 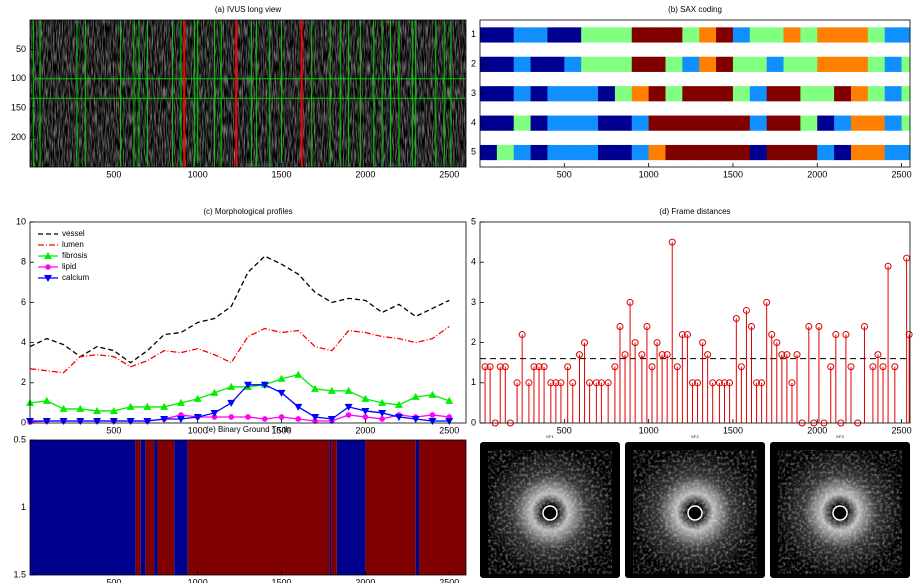 What do you see at coordinates (73, 233) in the screenshot?
I see `legend-label: vessel` at bounding box center [73, 233].